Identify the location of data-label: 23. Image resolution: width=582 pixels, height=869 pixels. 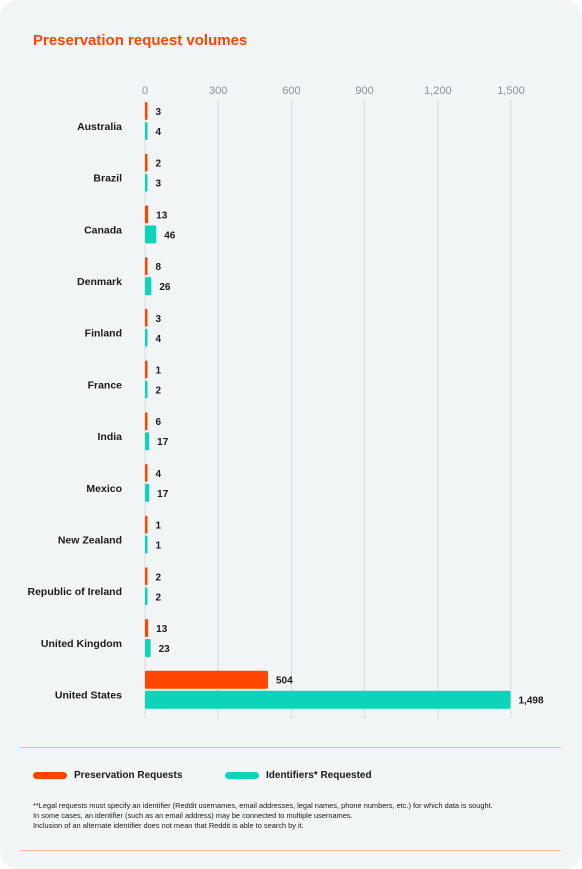
(165, 649).